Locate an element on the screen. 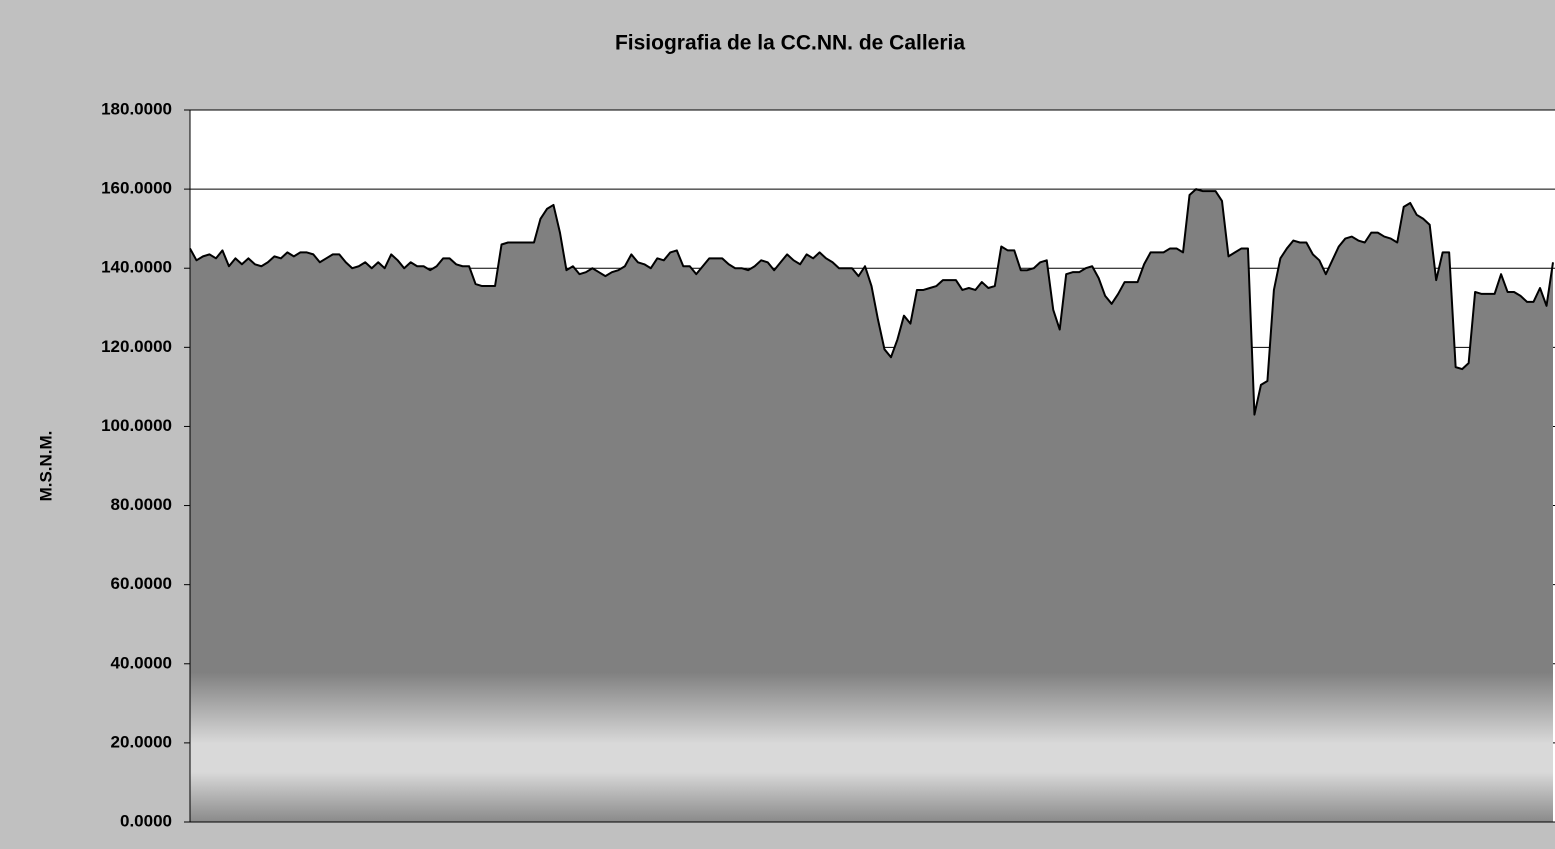 This screenshot has width=1555, height=849. y-tick-label: 180.0000 is located at coordinates (136, 108).